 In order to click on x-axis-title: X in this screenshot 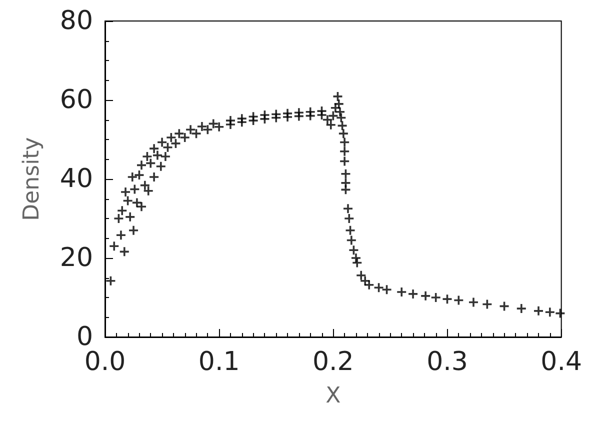, I will do `click(333, 396)`.